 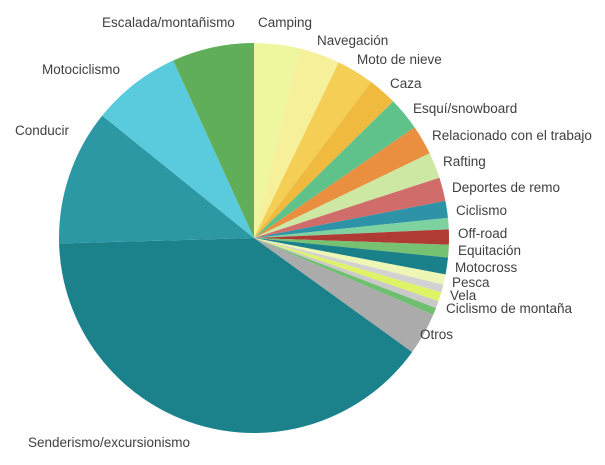 I want to click on label-deportes-de-remo: Deportes de remo, so click(x=506, y=187).